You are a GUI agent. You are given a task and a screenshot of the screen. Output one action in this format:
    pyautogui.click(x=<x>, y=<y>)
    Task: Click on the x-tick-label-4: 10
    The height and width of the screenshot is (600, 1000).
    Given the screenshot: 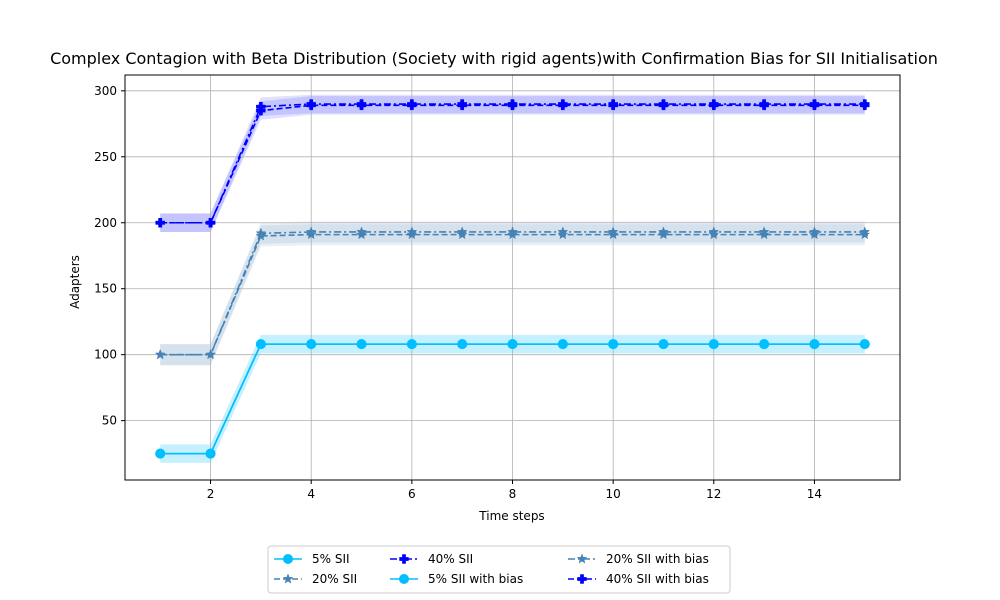 What is the action you would take?
    pyautogui.click(x=613, y=494)
    